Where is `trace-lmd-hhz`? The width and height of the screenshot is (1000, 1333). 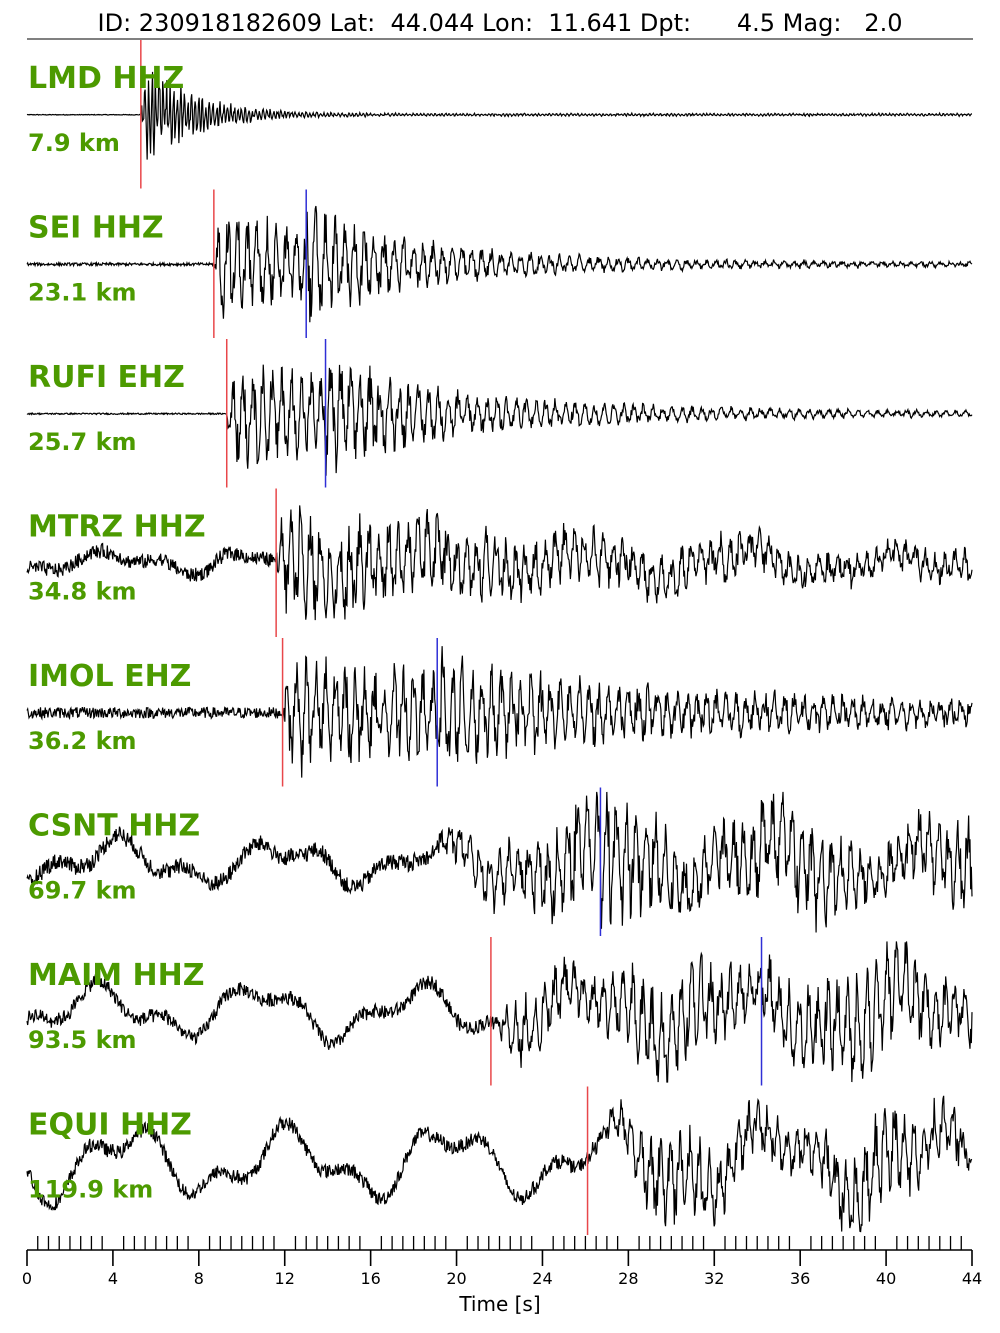
trace-lmd-hhz is located at coordinates (499, 115).